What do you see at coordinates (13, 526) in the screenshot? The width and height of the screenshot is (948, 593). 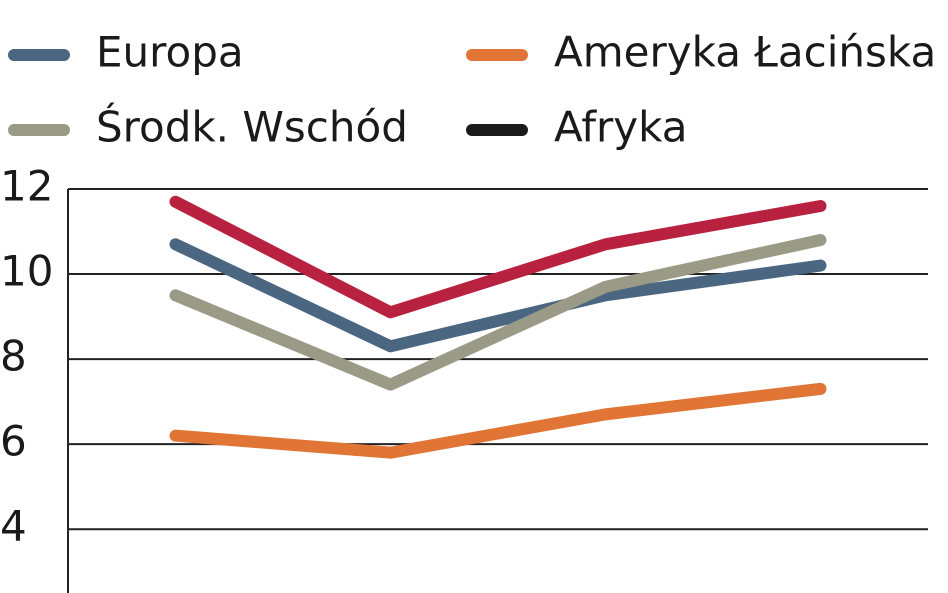 I see `y-tick-label: 4` at bounding box center [13, 526].